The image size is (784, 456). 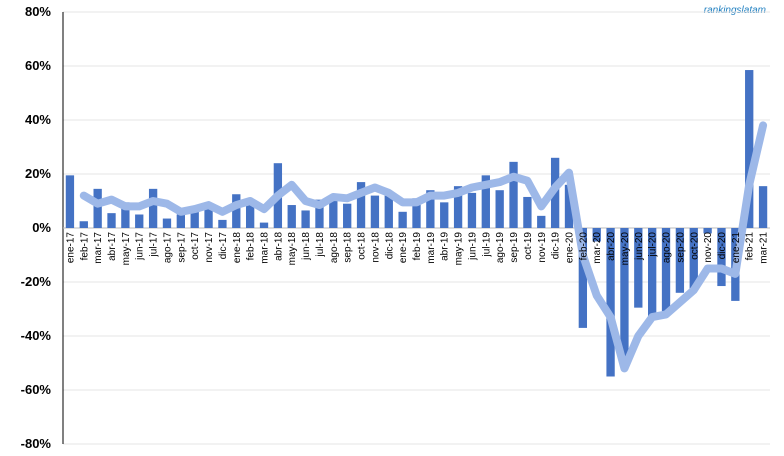 I want to click on x-tick-label: jul-19, so click(x=486, y=245).